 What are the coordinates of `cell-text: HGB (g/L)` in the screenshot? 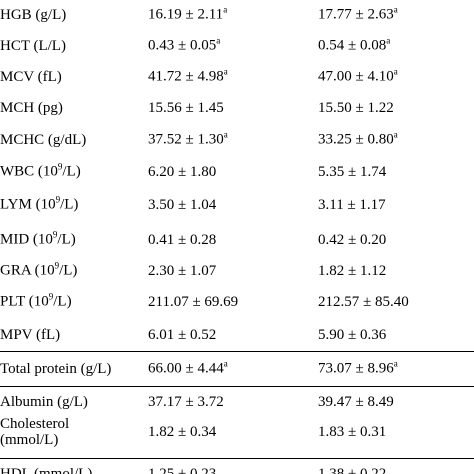 It's located at (33, 15).